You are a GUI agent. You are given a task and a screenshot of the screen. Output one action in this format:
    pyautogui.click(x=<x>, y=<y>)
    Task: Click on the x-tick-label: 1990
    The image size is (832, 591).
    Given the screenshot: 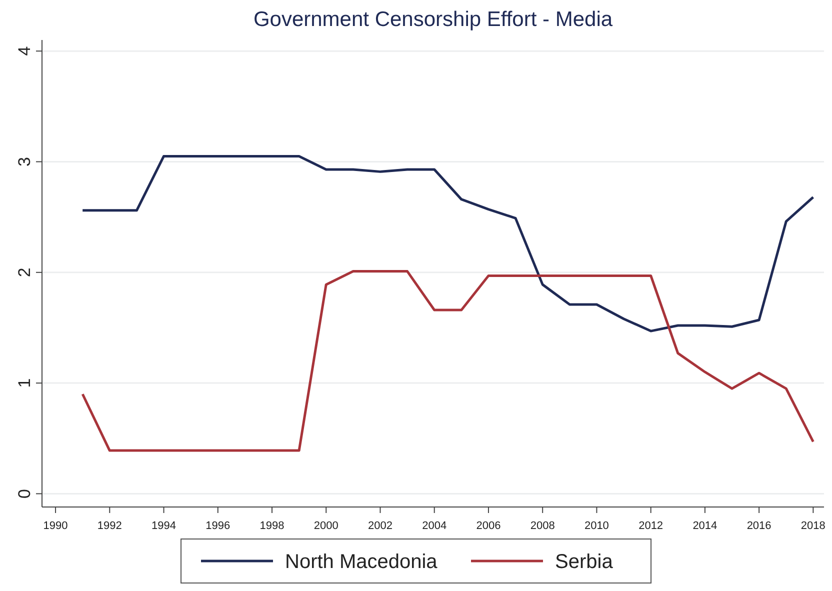 What is the action you would take?
    pyautogui.click(x=55, y=526)
    